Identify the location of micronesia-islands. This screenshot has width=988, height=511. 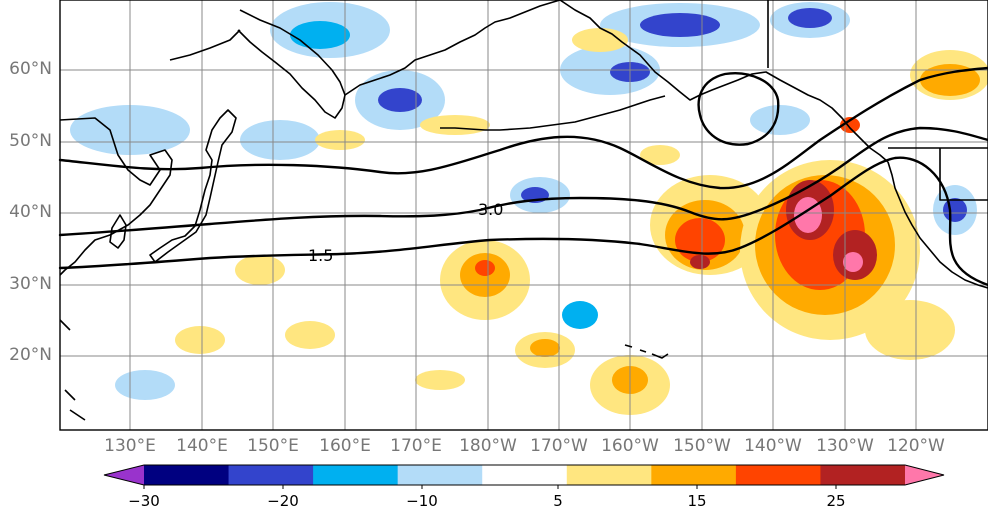
(72, 370).